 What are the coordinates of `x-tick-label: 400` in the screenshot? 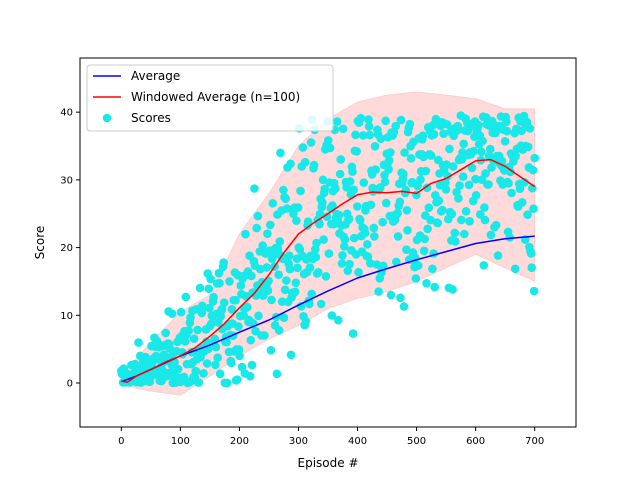 It's located at (357, 441).